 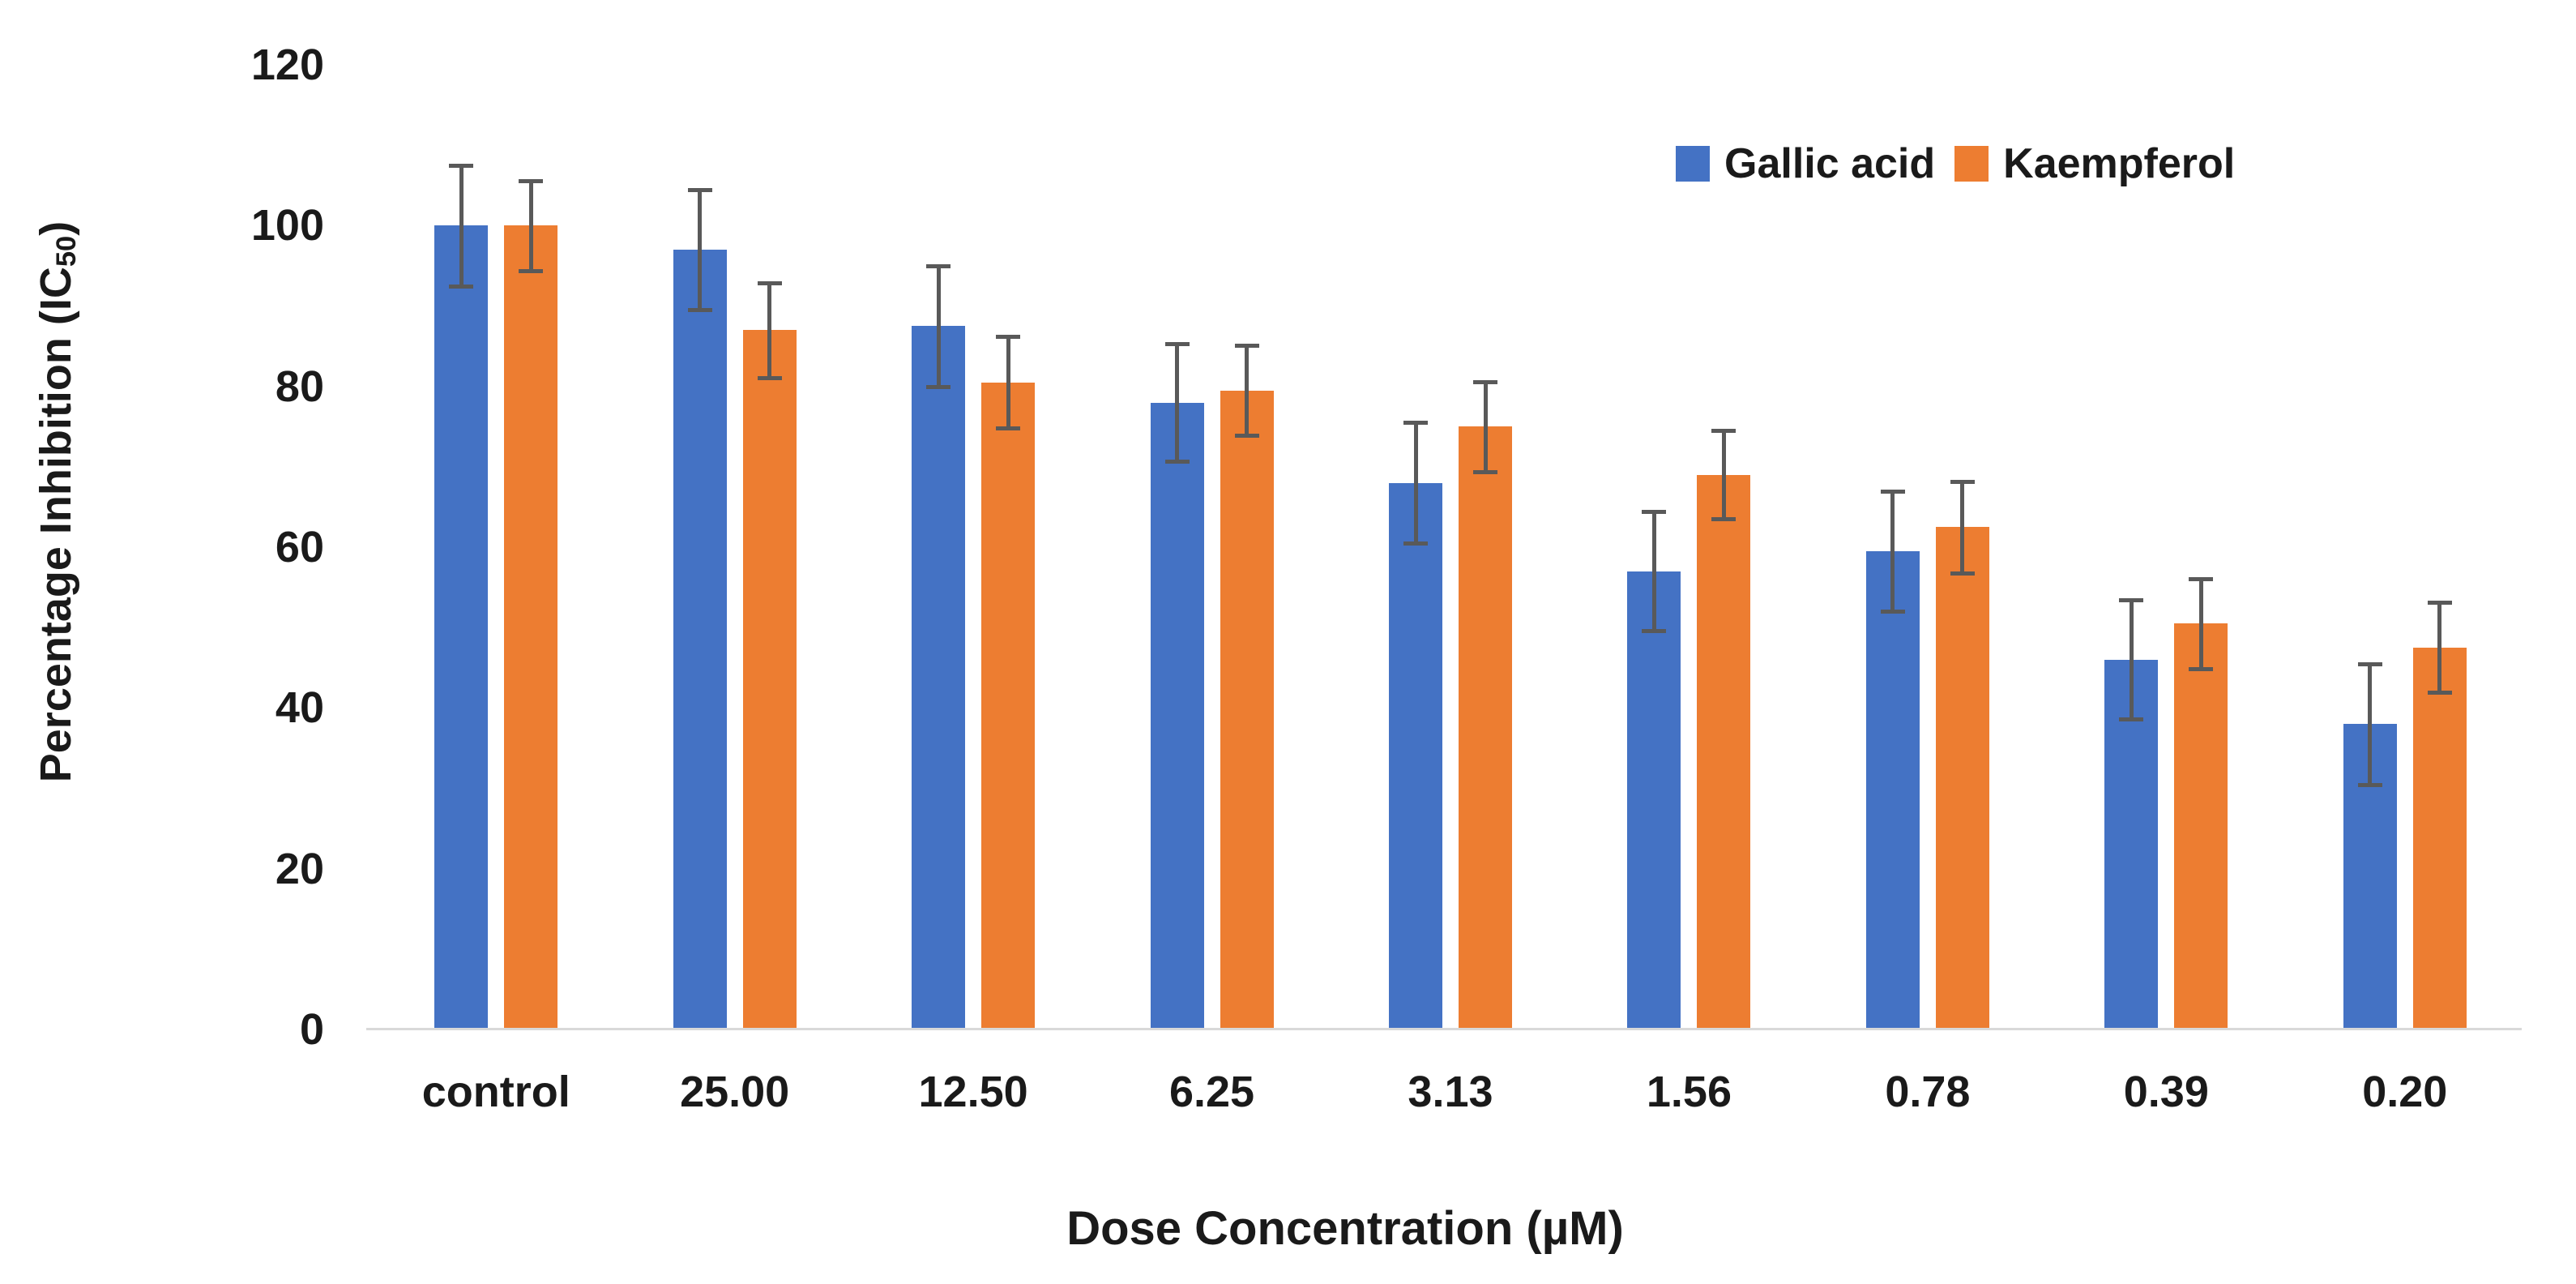 What do you see at coordinates (1444, 1029) in the screenshot?
I see `x-axis-line` at bounding box center [1444, 1029].